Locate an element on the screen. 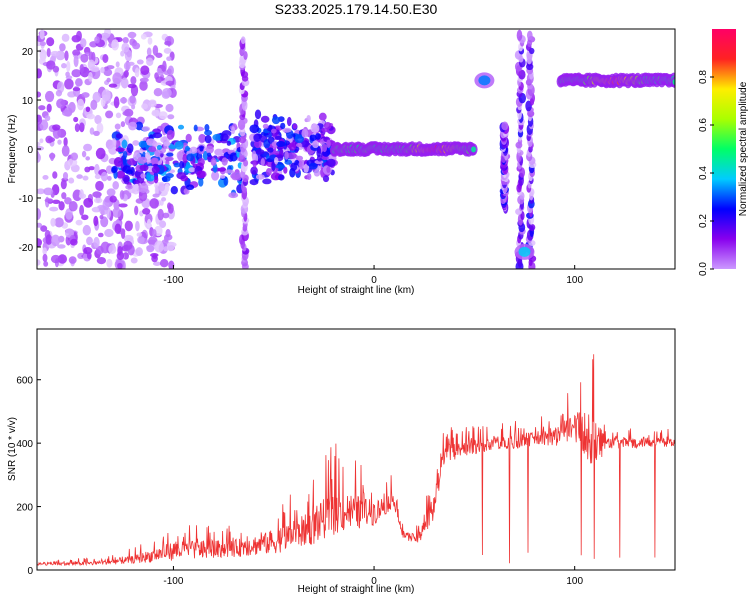  colorbar-ticks: 0.0 0.2 0.4 0.6 0.8 is located at coordinates (706, 173).